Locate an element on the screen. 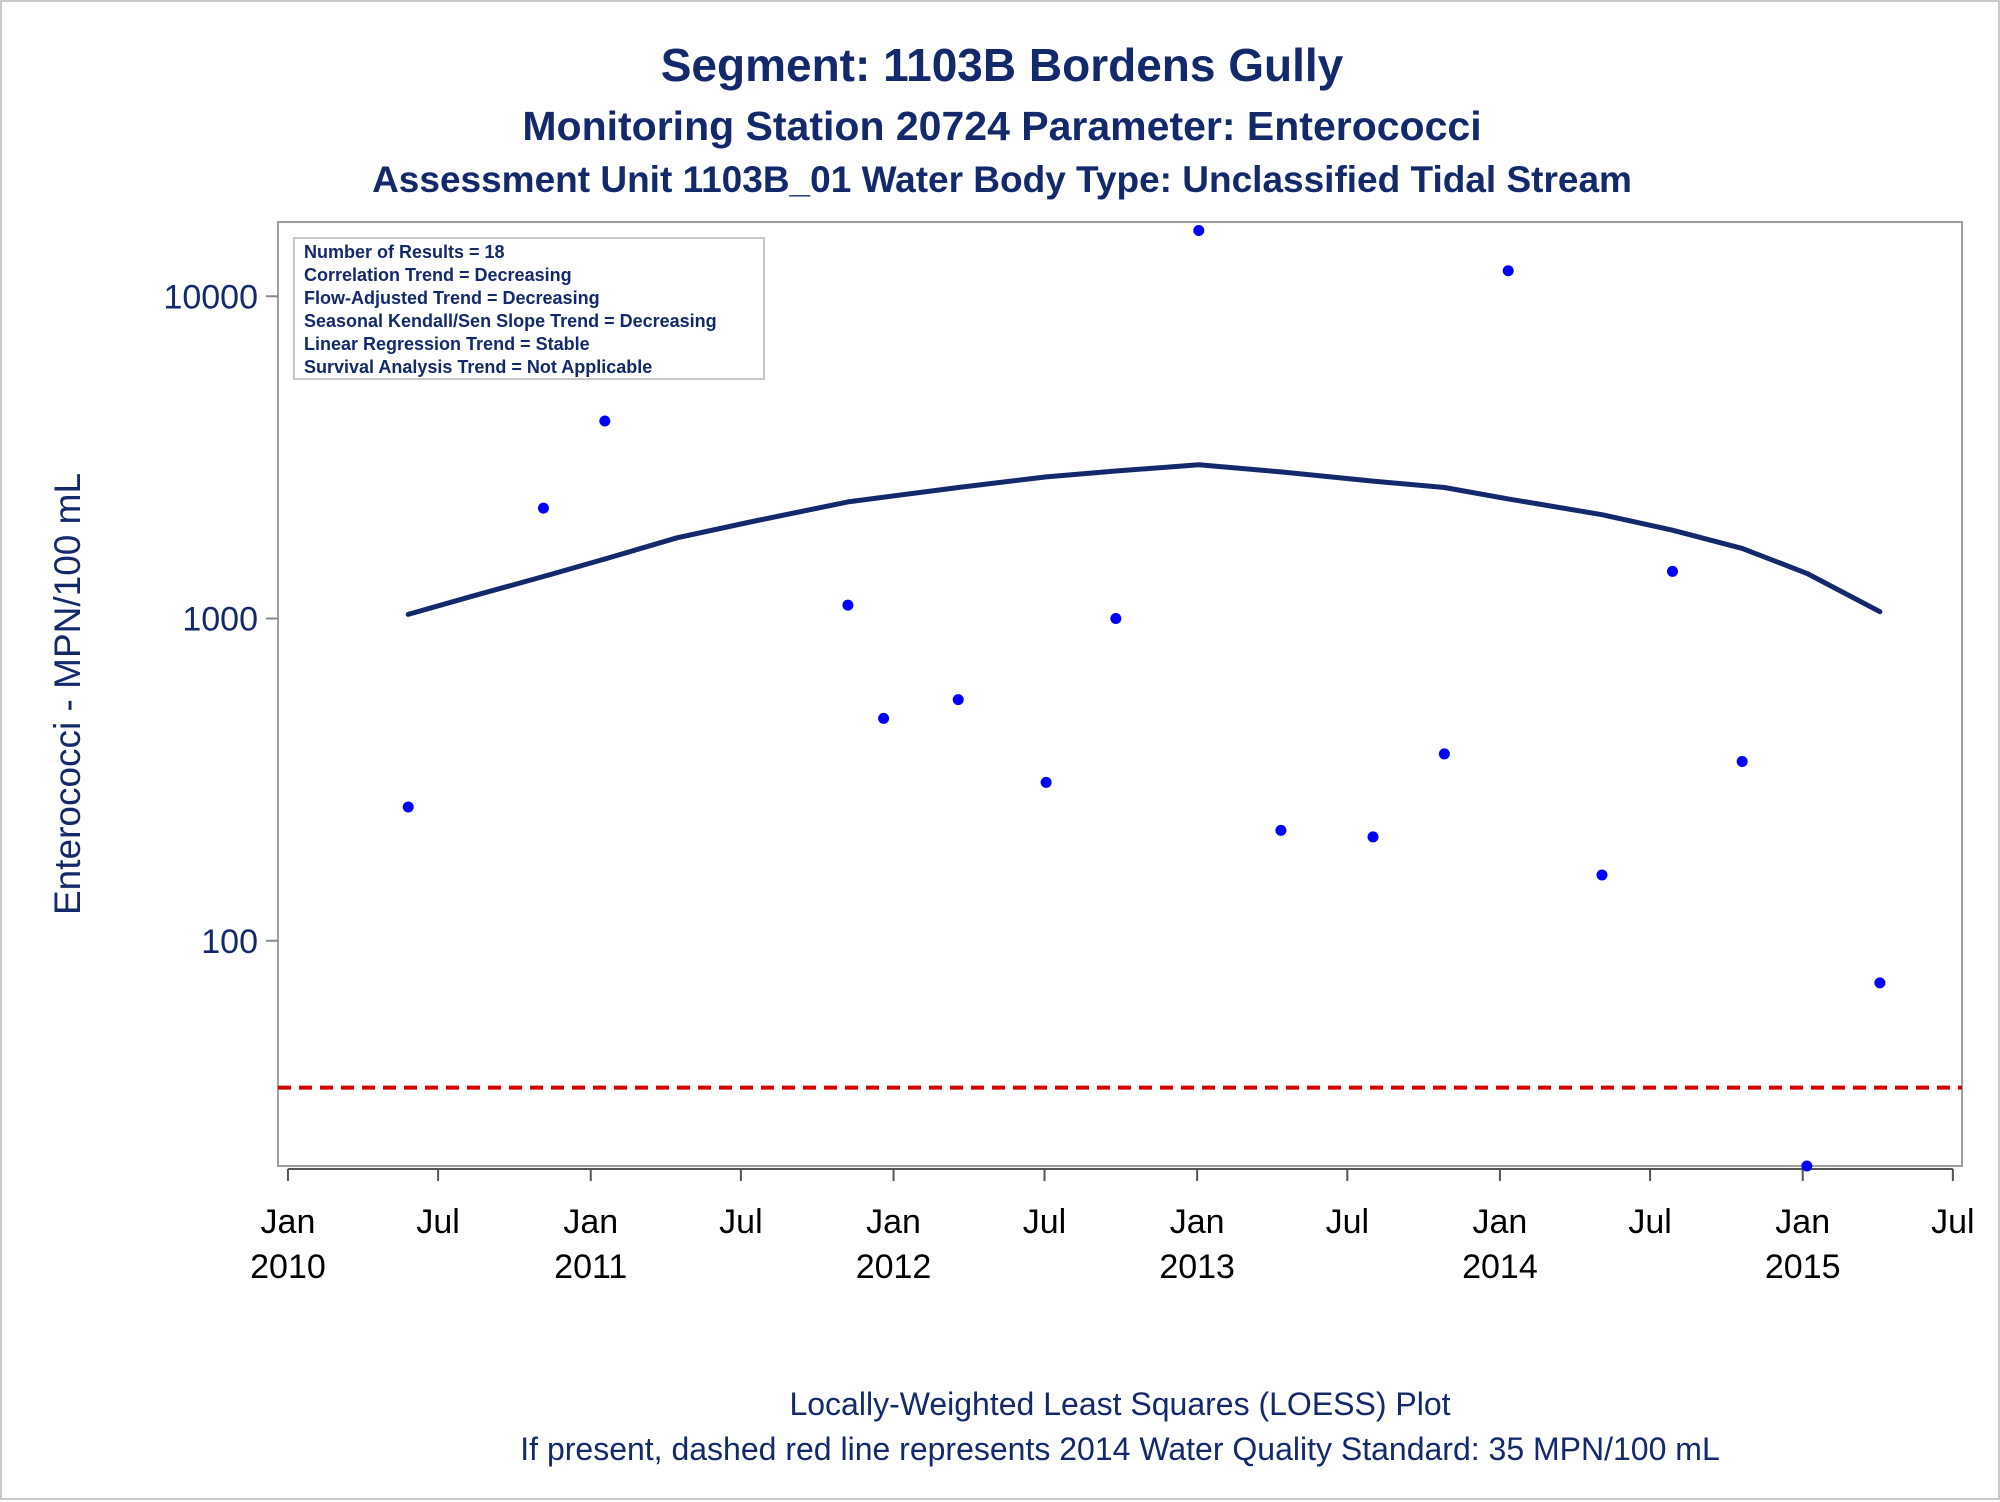  loess-line is located at coordinates (1144, 539).